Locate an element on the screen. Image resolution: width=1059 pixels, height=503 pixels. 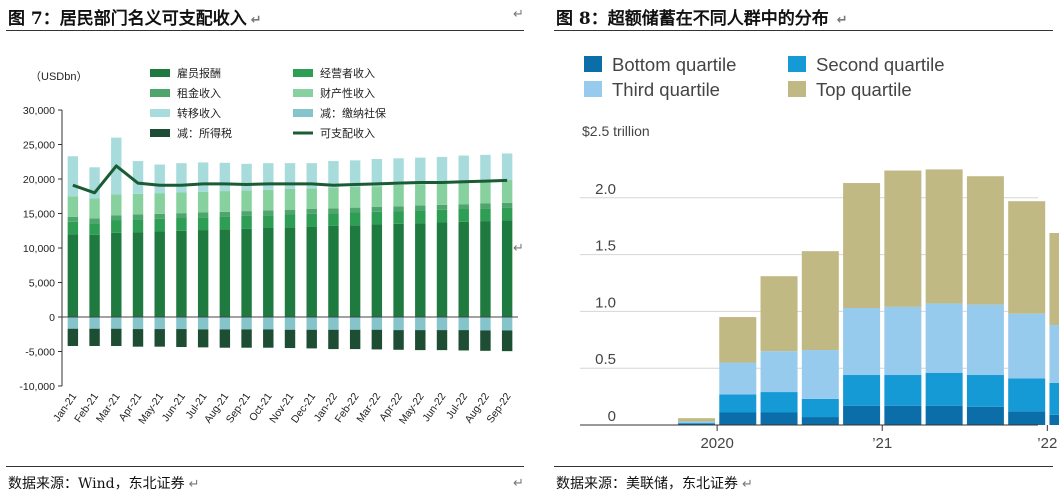
legend-label: Second quartile is located at coordinates (880, 64).